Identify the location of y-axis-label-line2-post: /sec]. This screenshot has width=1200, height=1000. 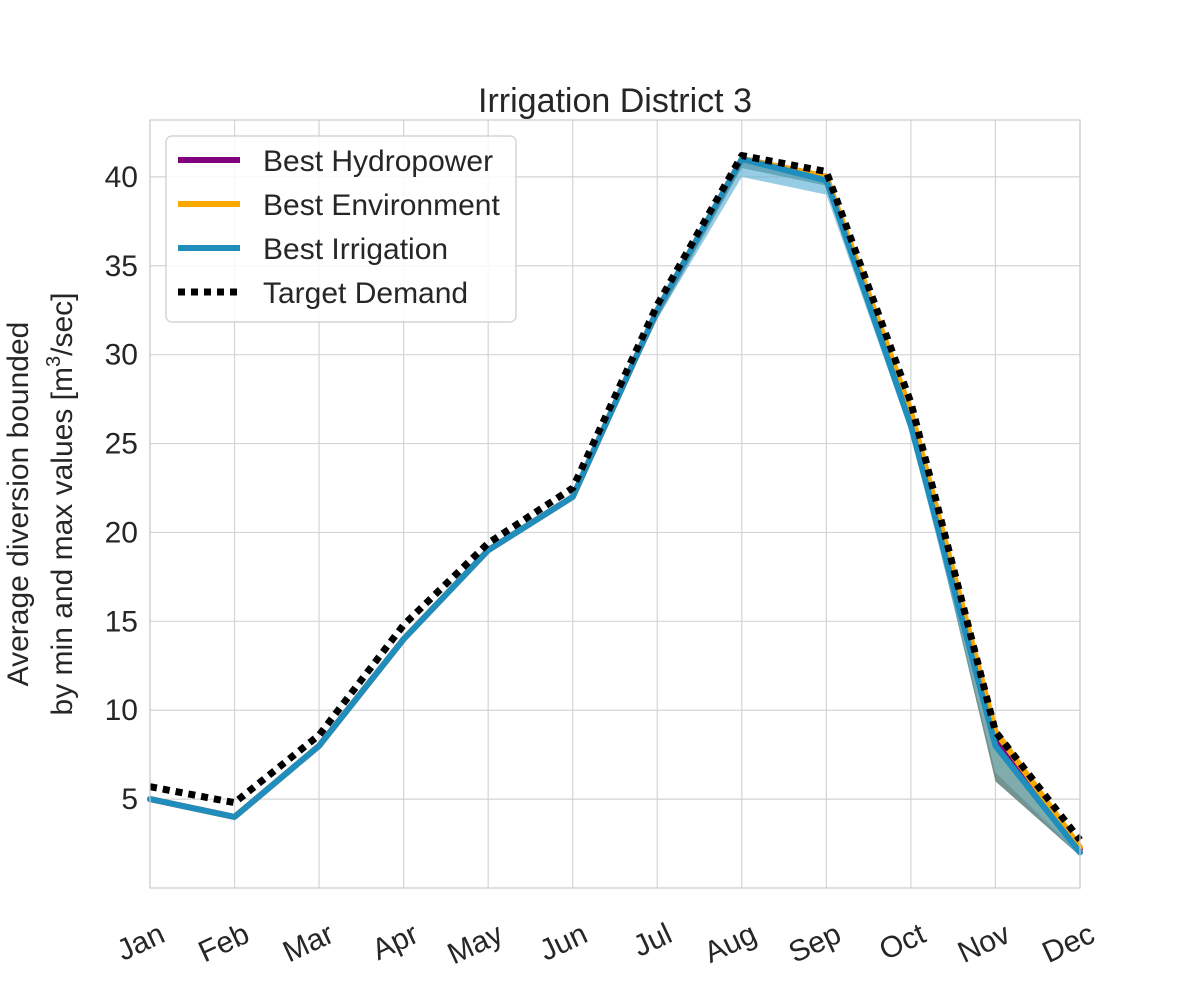
(62, 324).